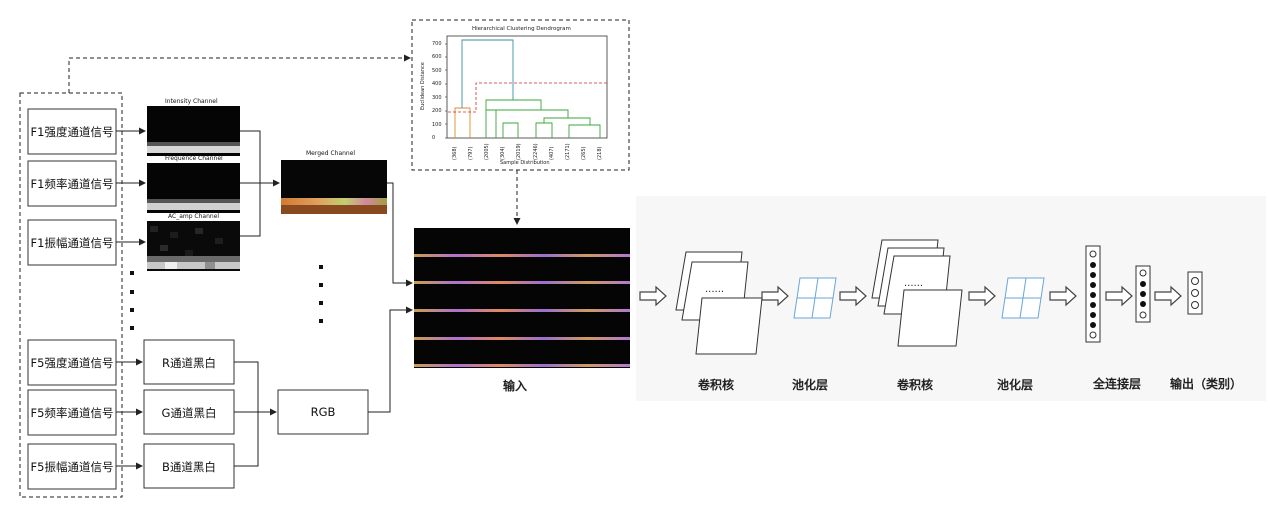 The height and width of the screenshot is (521, 1268). I want to click on label-r-channel: R通道黑白, so click(189, 363).